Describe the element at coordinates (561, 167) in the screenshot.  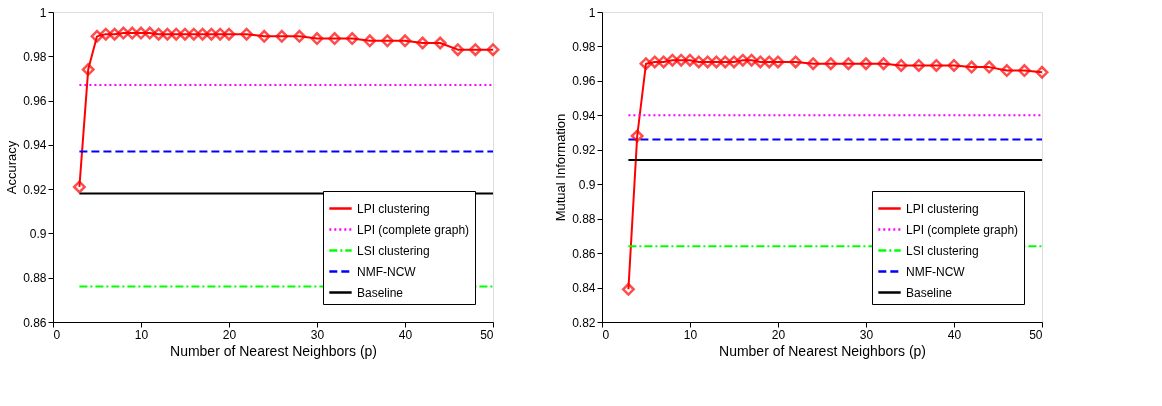
I see `y-axis-title: Mutual Information` at that location.